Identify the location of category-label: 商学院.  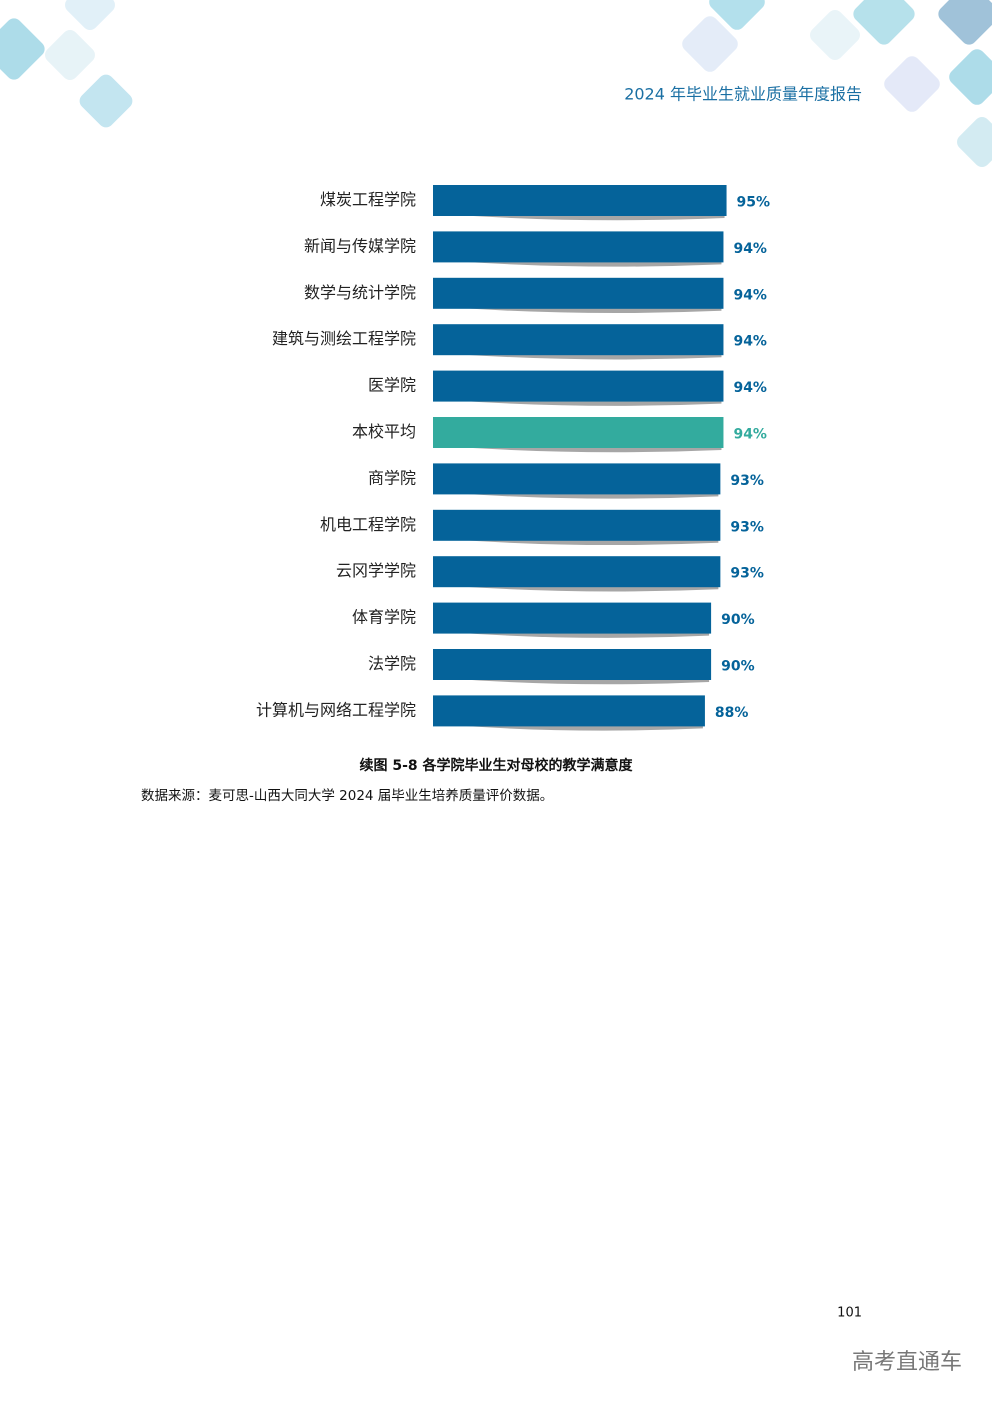
(392, 477).